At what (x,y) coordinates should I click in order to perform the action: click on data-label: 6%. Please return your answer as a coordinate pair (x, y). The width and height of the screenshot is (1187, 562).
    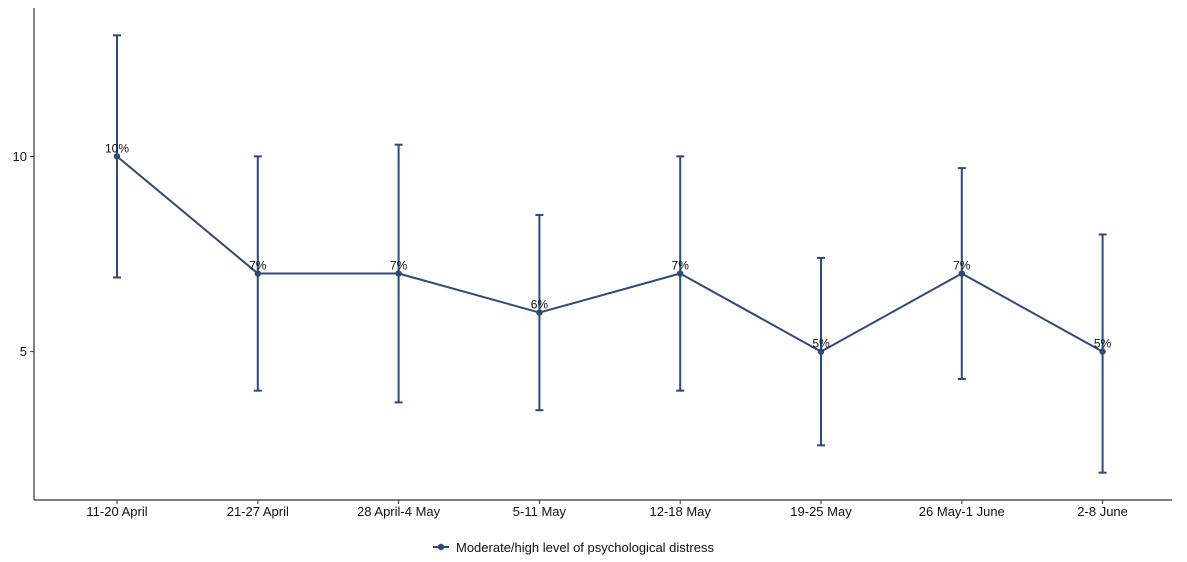
    Looking at the image, I should click on (540, 305).